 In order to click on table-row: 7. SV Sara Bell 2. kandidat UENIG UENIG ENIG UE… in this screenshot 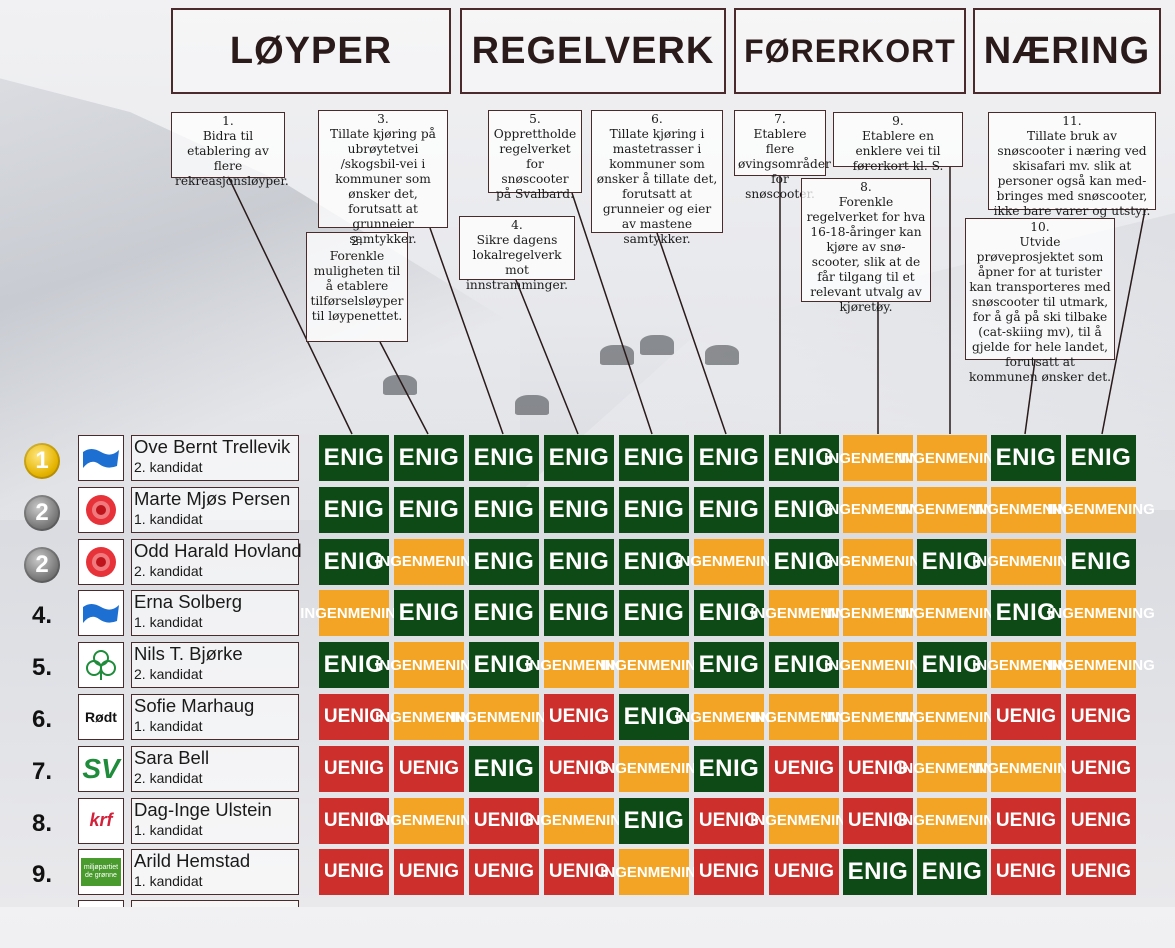, I will do `click(587, 769)`.